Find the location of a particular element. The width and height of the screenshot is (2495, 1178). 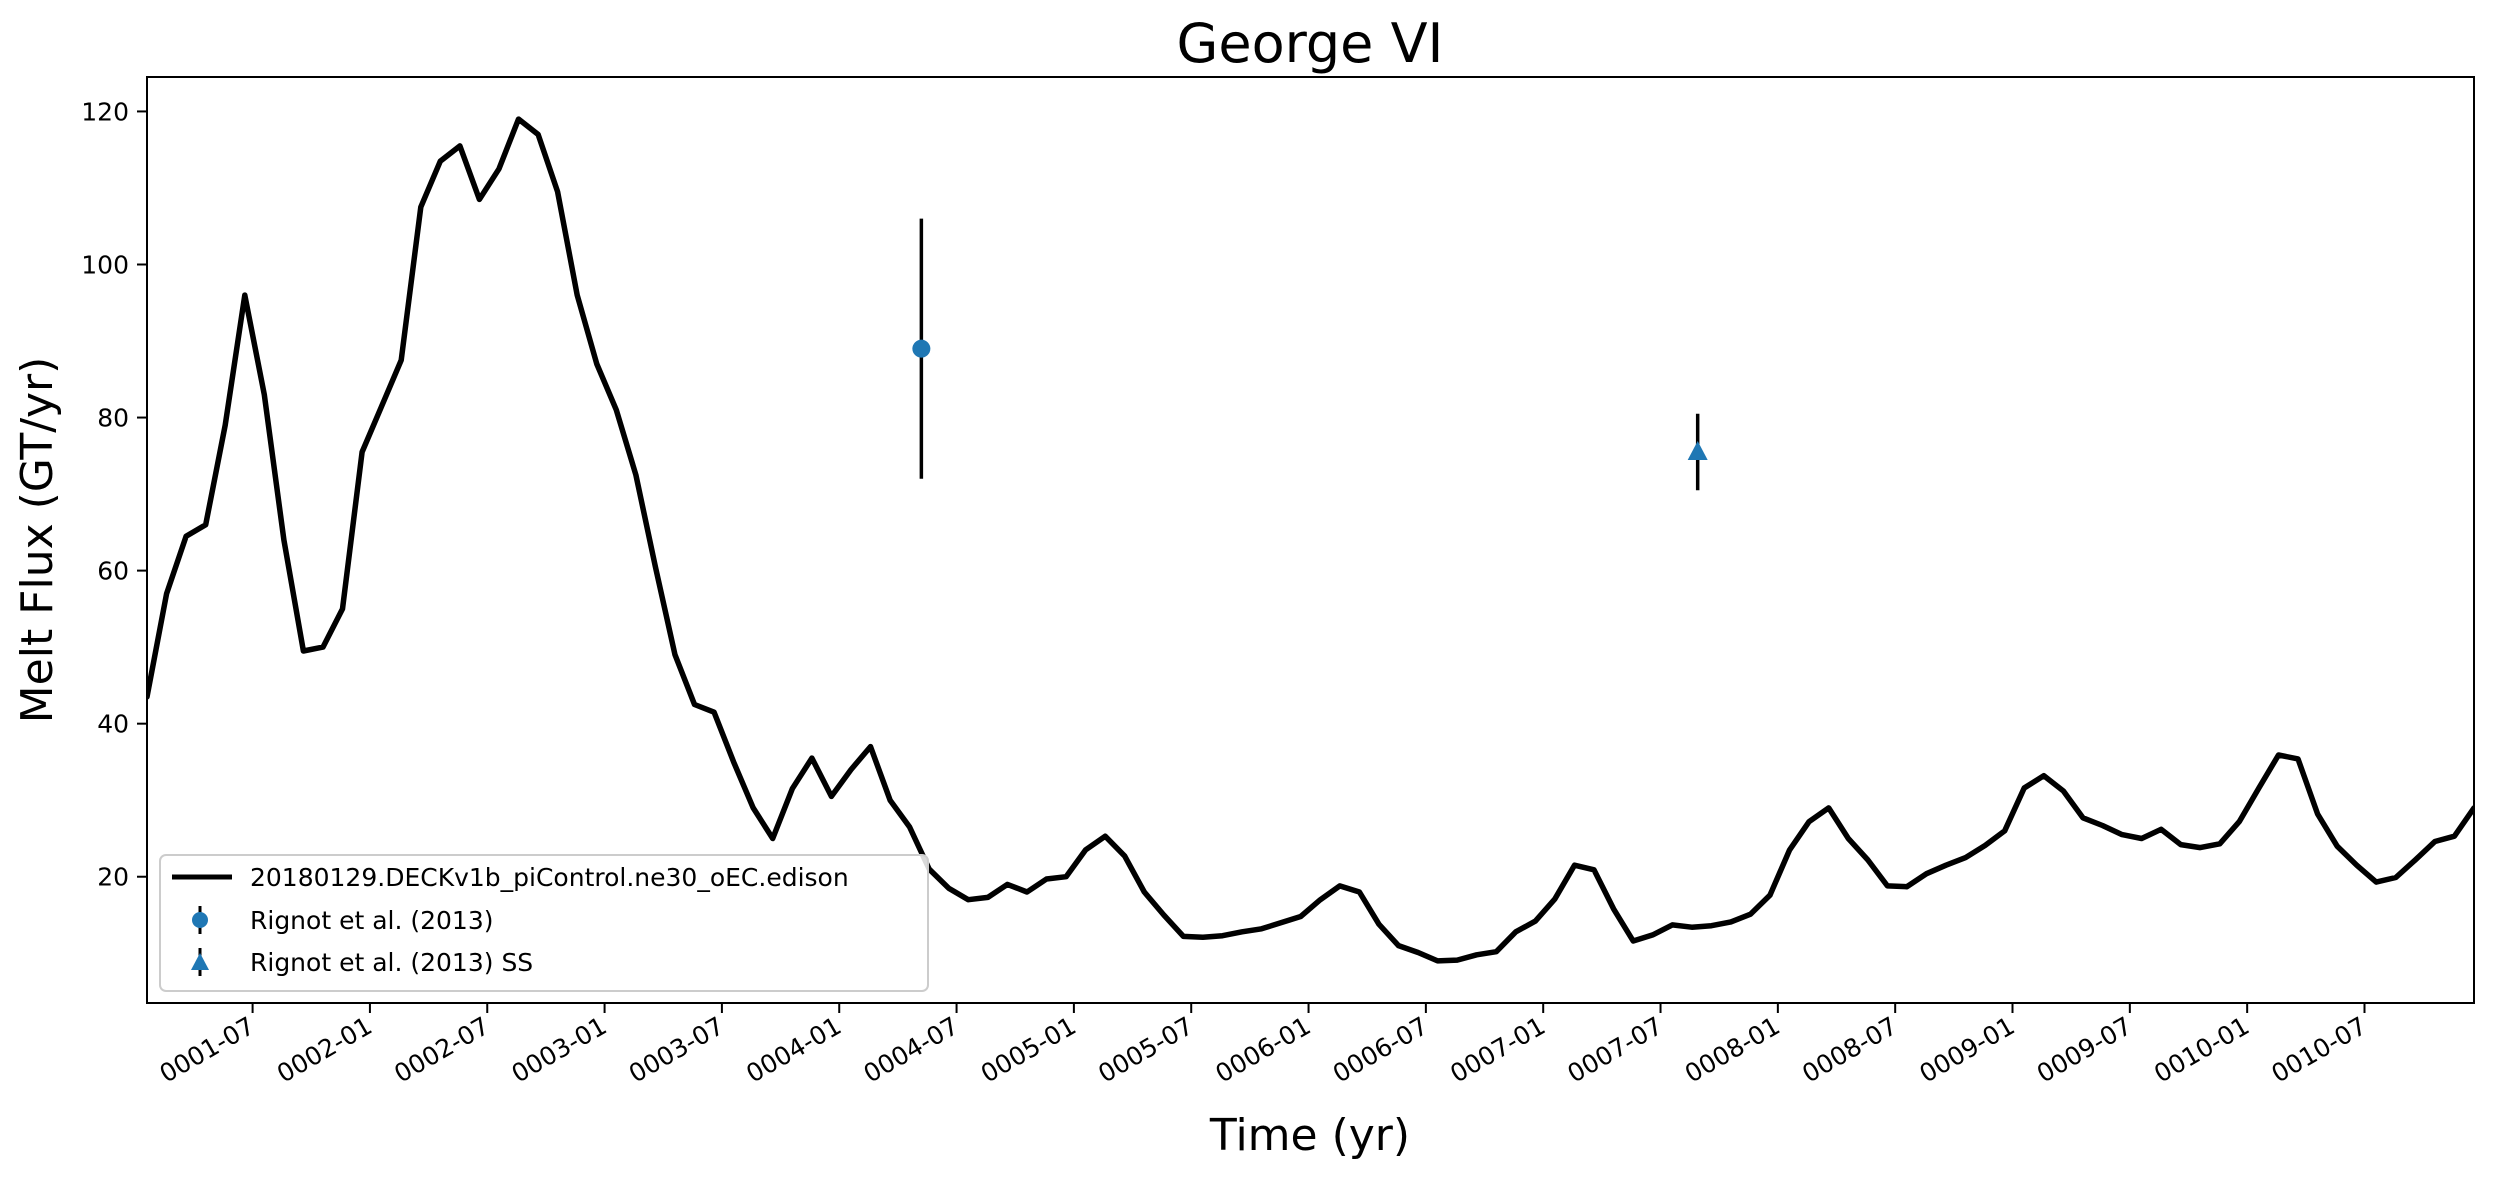

x-tick-label: 0010-01 is located at coordinates (2201, 1049).